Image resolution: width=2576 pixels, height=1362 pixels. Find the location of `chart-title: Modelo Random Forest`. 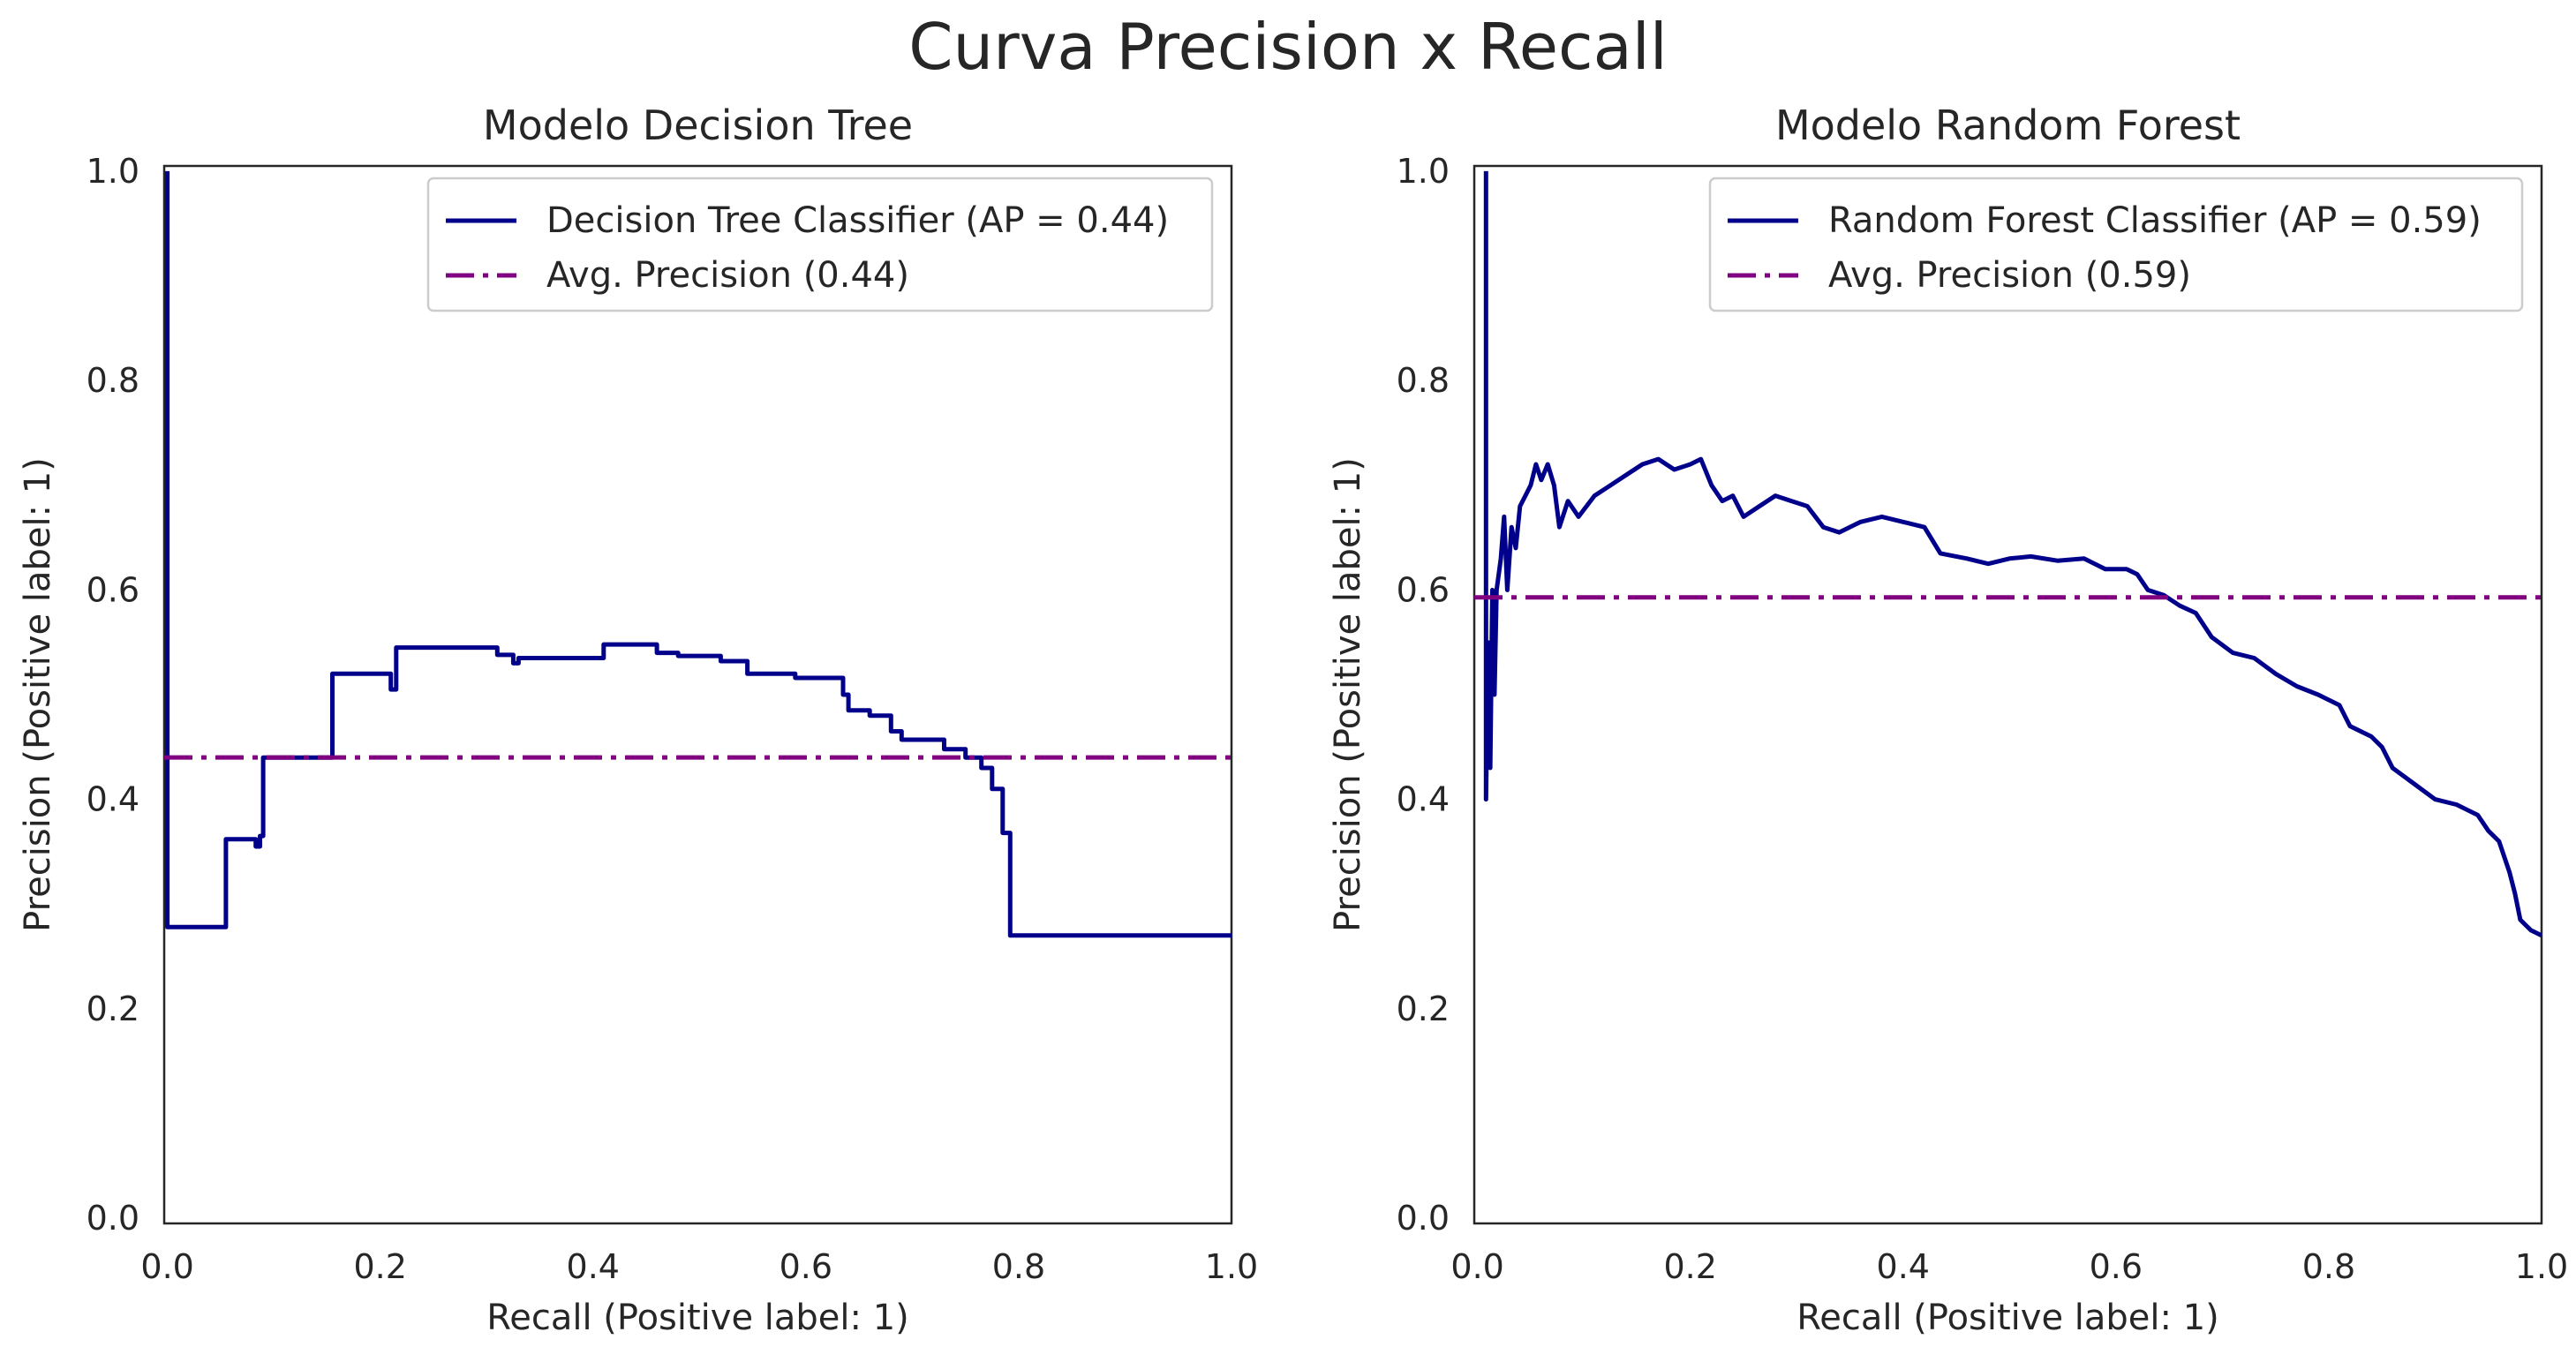

chart-title: Modelo Random Forest is located at coordinates (2008, 125).